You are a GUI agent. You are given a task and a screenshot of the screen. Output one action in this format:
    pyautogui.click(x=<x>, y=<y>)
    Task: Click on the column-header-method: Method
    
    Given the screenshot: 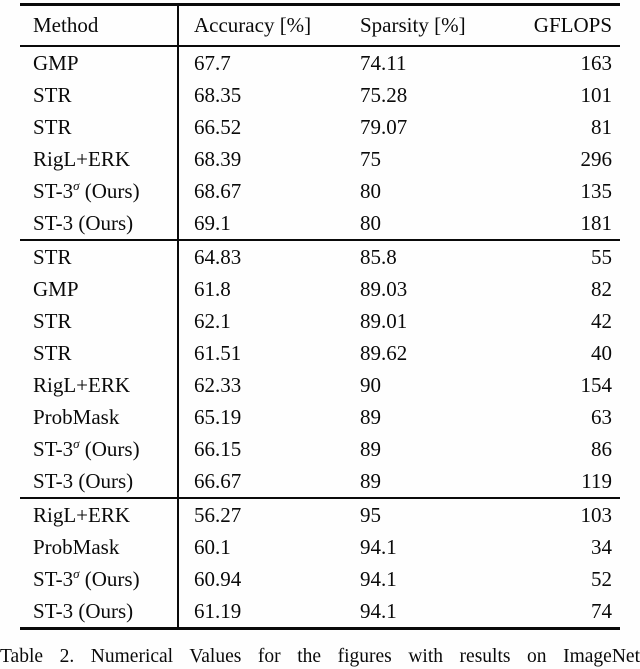 What is the action you would take?
    pyautogui.click(x=99, y=25)
    